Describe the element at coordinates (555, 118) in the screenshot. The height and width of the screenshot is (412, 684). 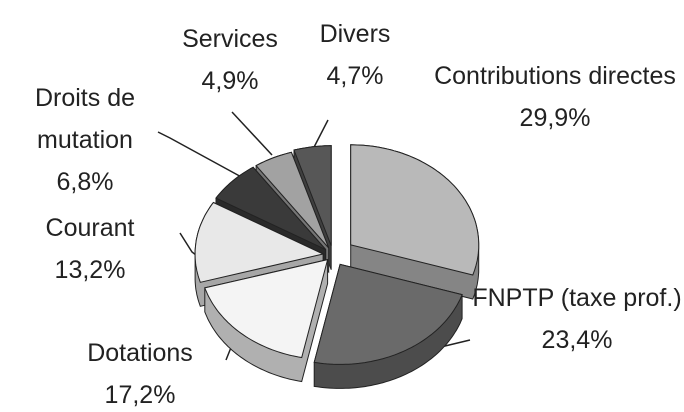
I see `value-label: 29,9%` at that location.